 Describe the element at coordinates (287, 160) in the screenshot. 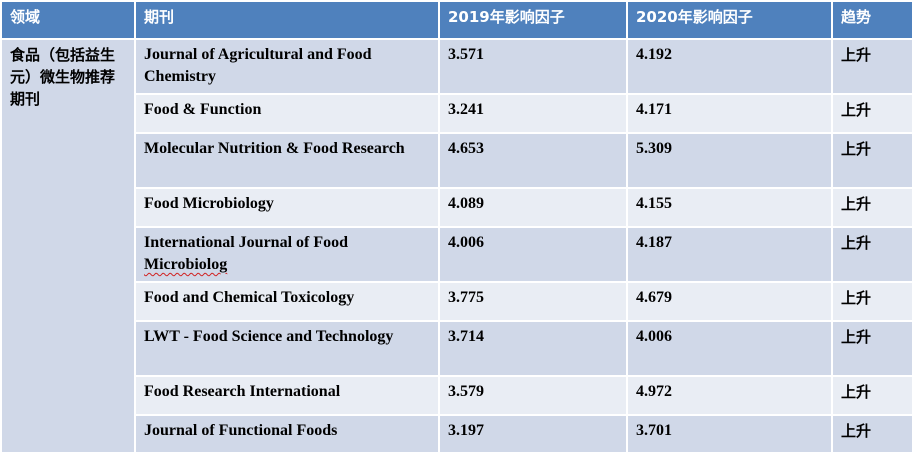

I see `journal-name: Molecular Nutrition & Food Research` at that location.